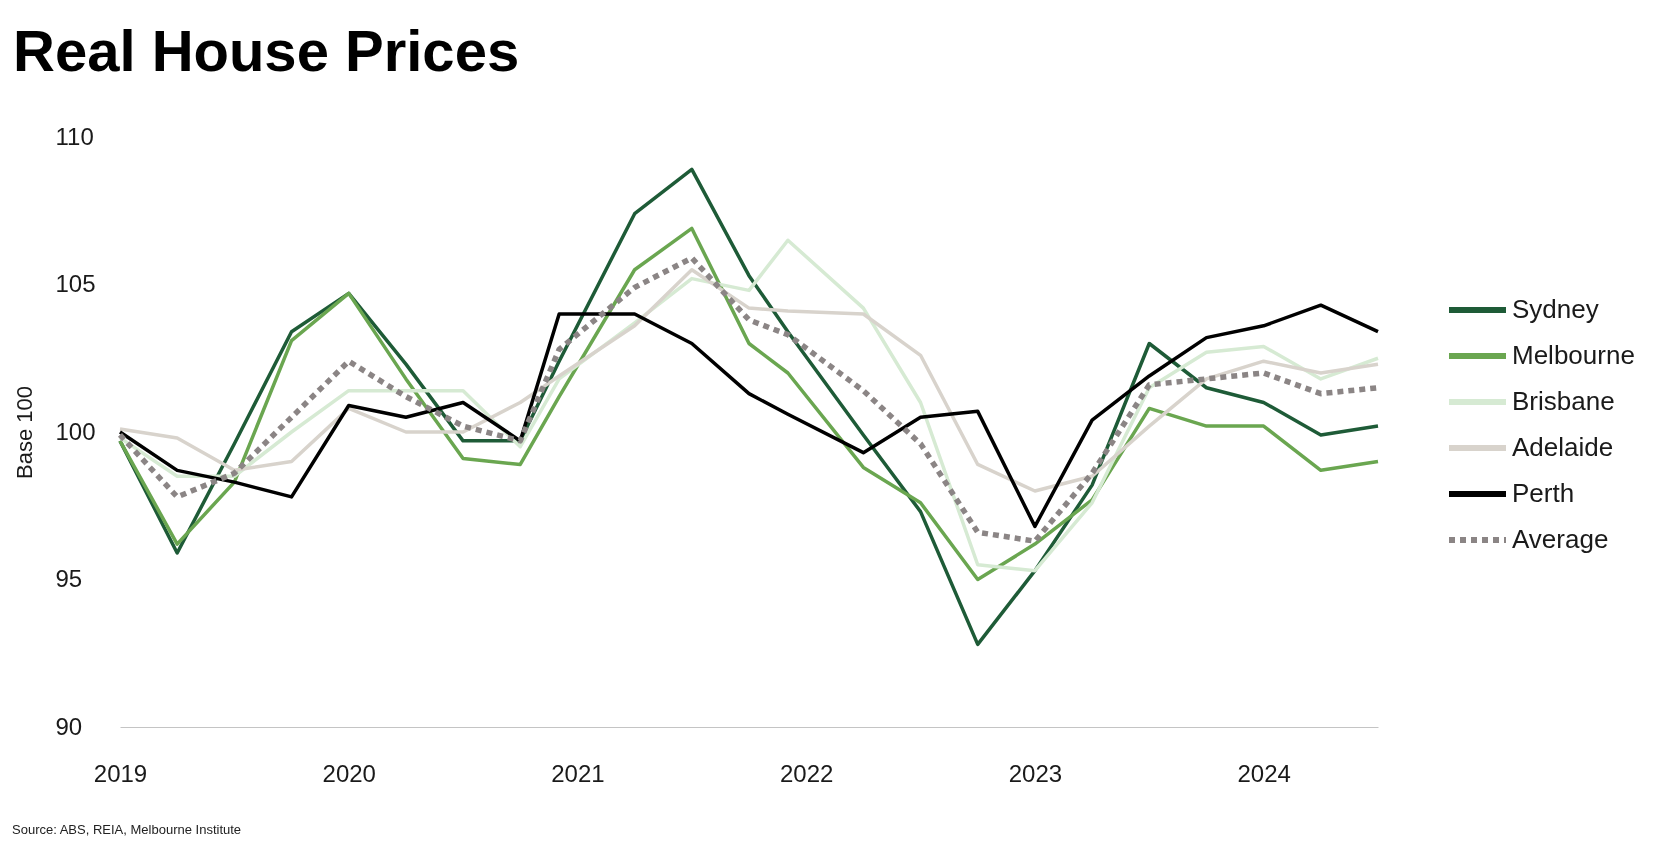 Image resolution: width=1680 pixels, height=847 pixels. I want to click on x-tick-label: 2023, so click(1035, 773).